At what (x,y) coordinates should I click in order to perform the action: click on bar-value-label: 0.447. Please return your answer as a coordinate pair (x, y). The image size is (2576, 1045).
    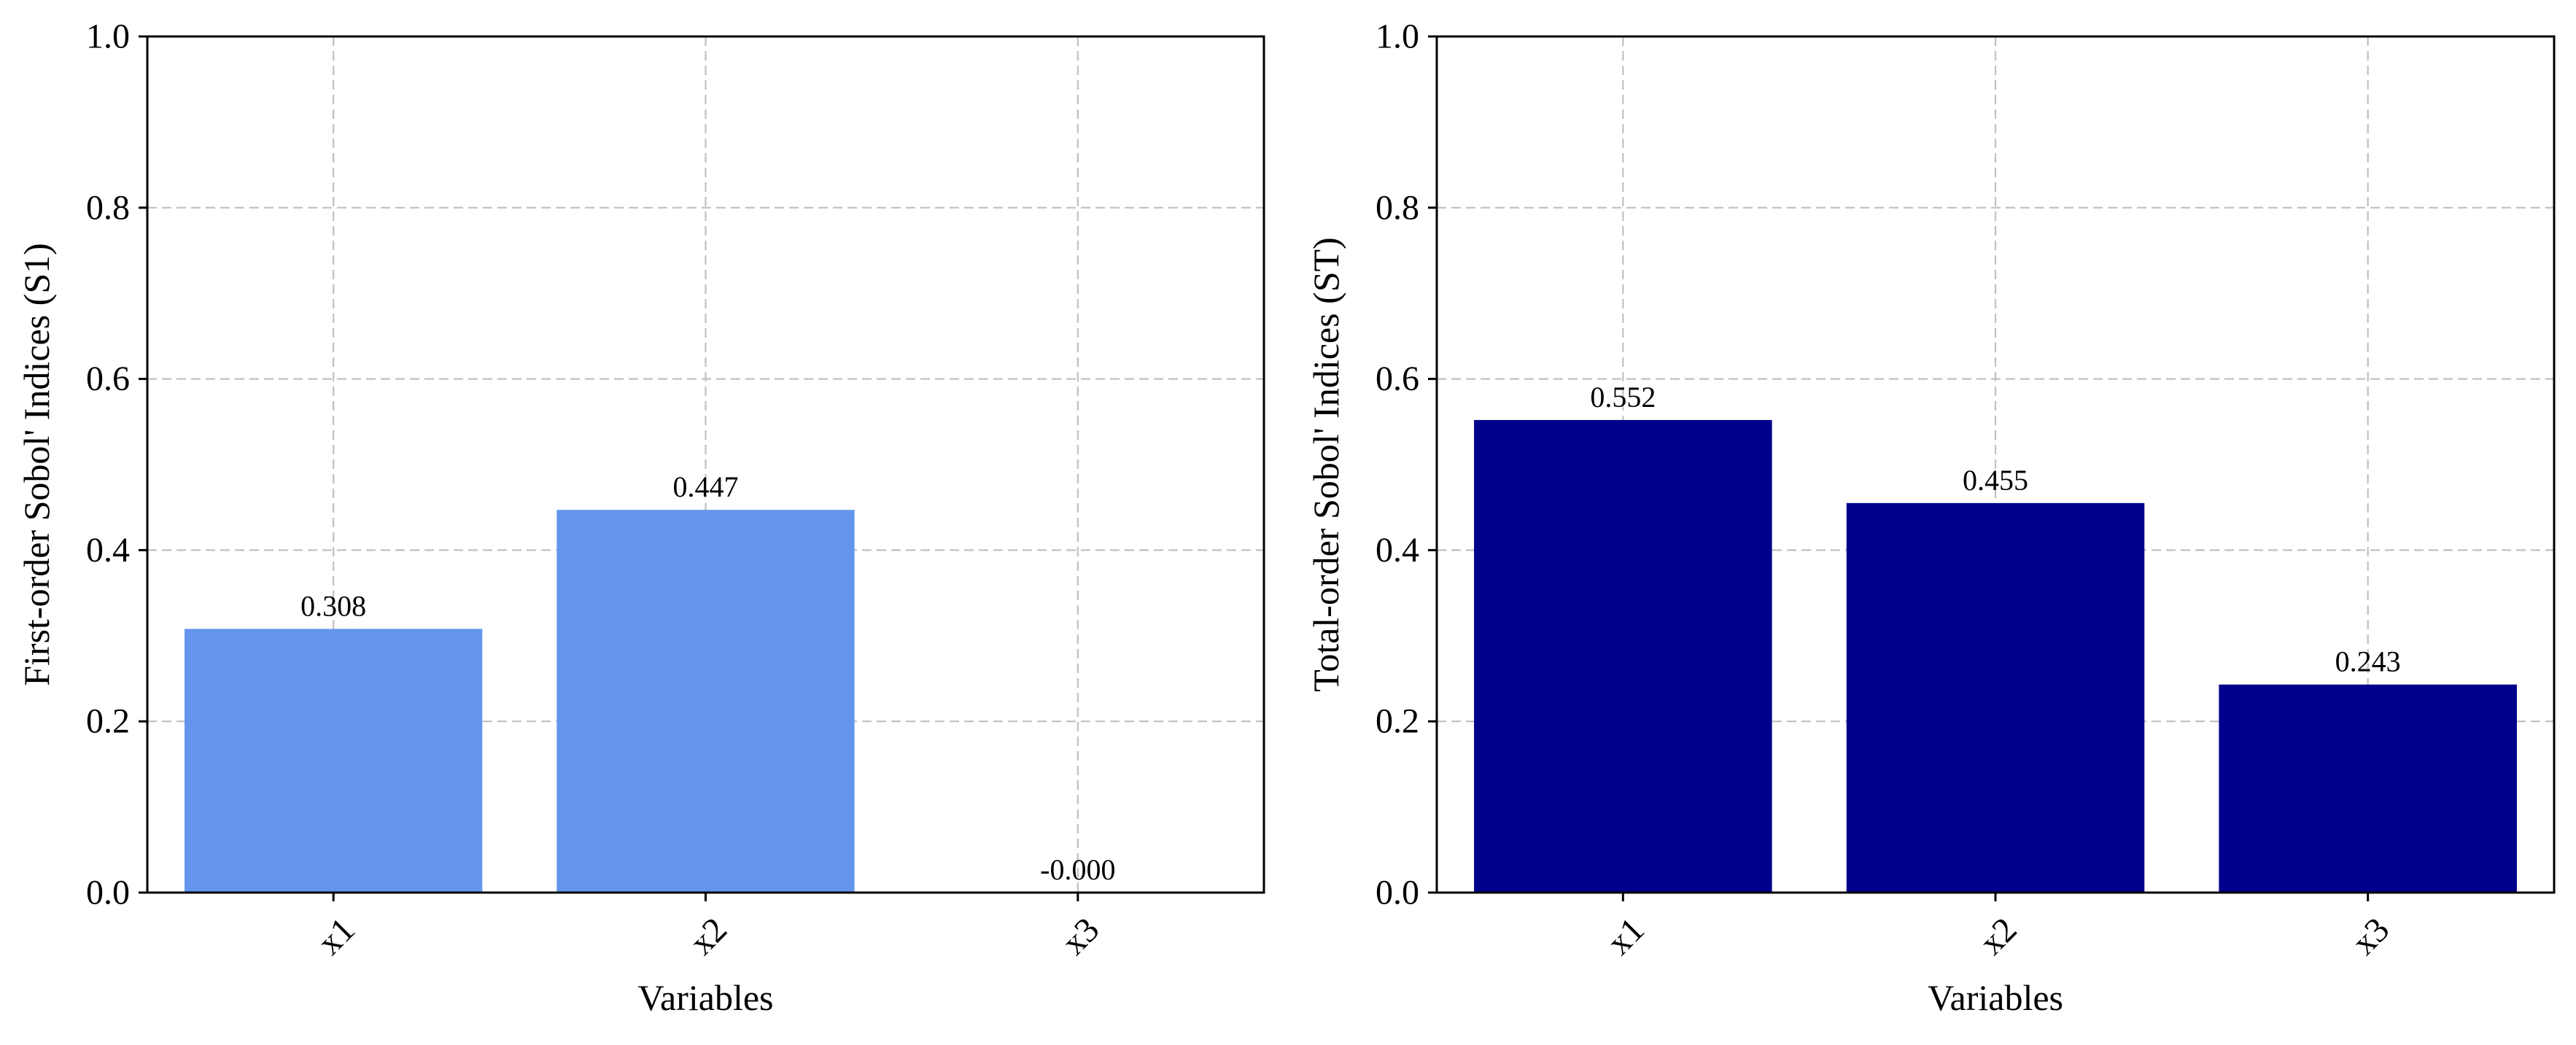
    Looking at the image, I should click on (706, 486).